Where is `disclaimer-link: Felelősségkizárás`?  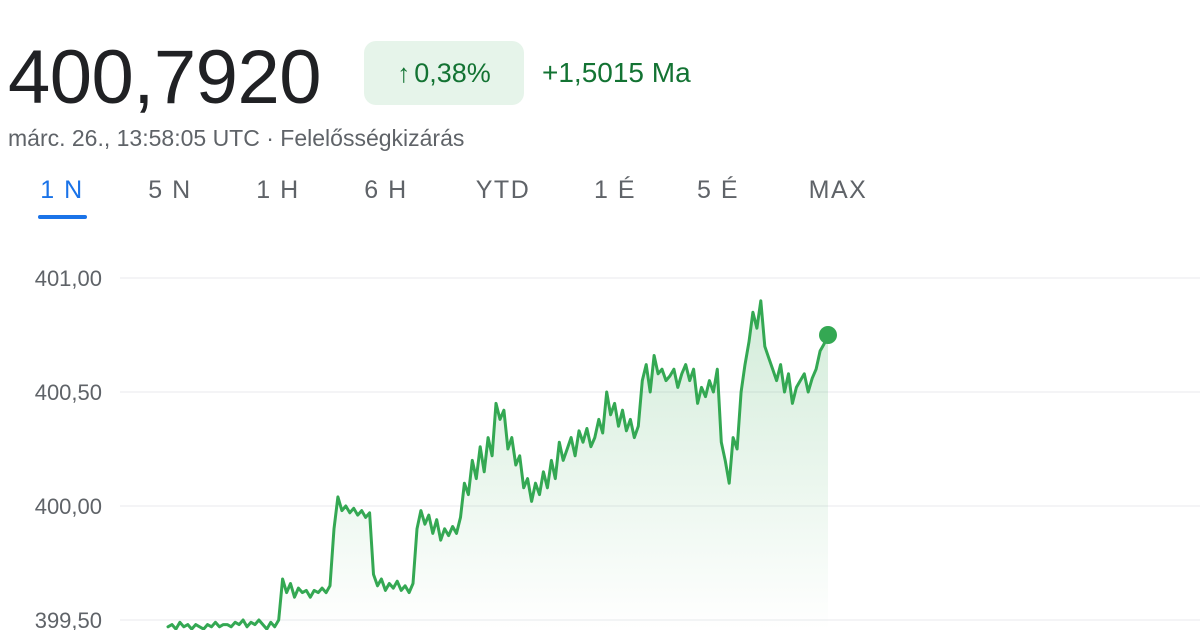 disclaimer-link: Felelősségkizárás is located at coordinates (372, 138).